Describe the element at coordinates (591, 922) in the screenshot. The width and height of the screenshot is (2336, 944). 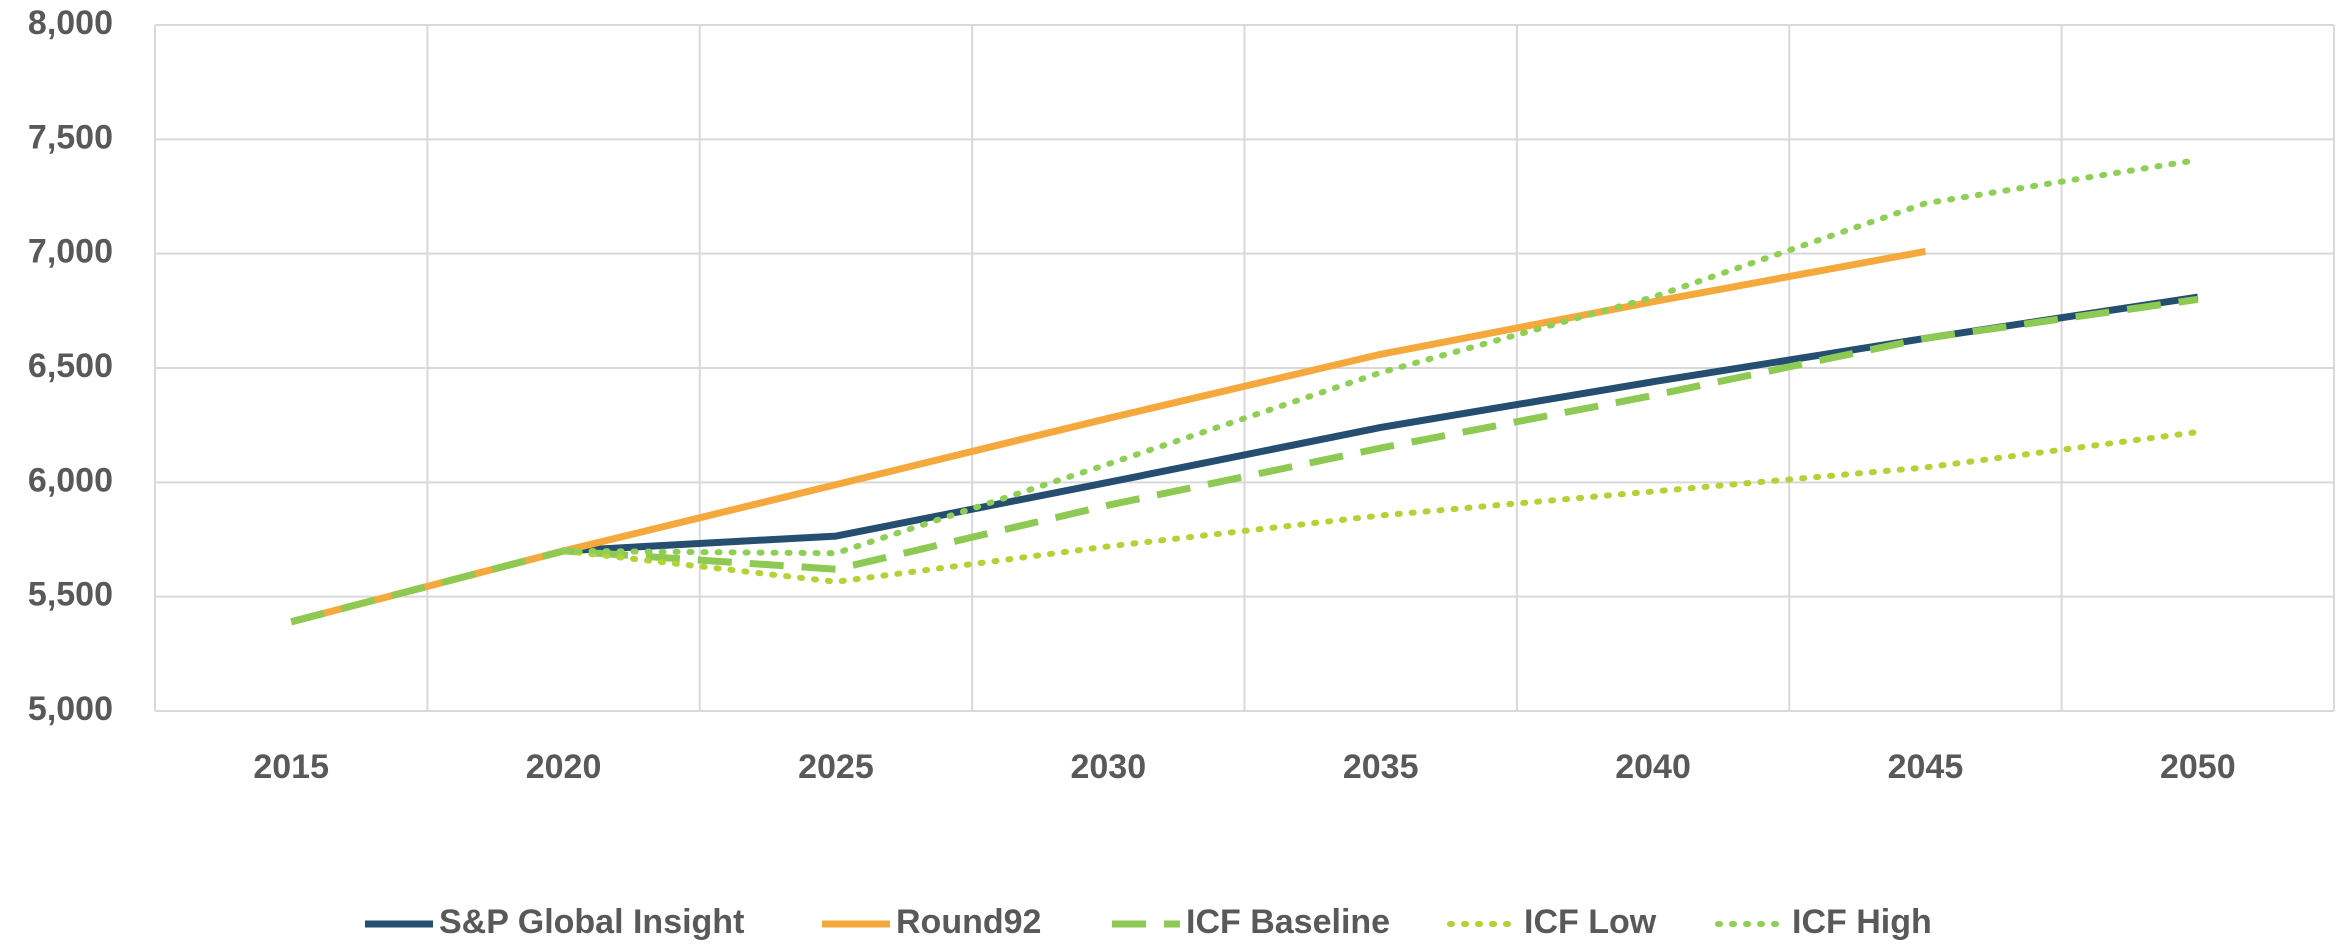
I see `legend-label: S&P Global Insight` at that location.